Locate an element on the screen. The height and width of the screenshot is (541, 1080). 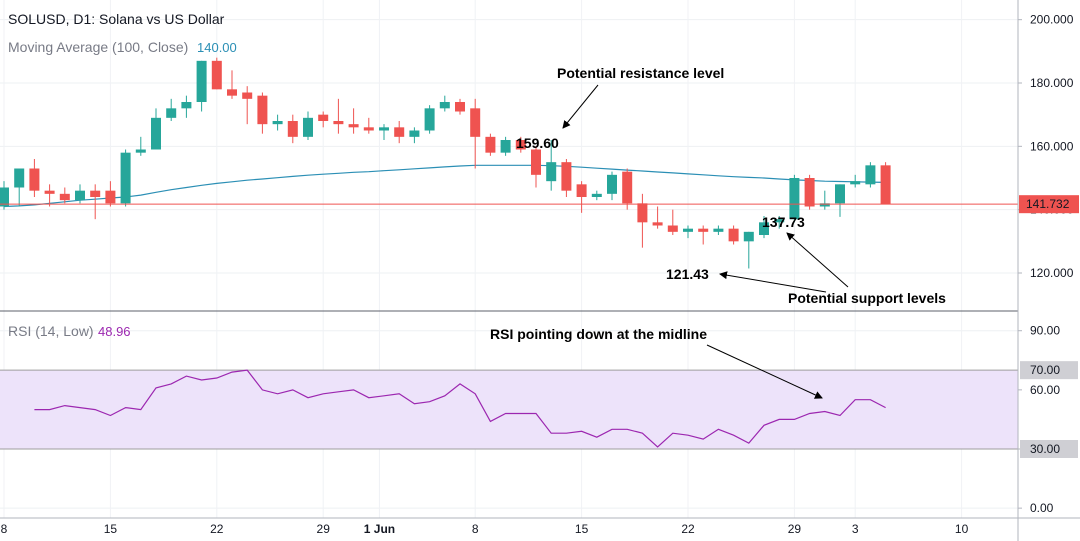
rsi-legend-label: RSI (14, Low) is located at coordinates (51, 331).